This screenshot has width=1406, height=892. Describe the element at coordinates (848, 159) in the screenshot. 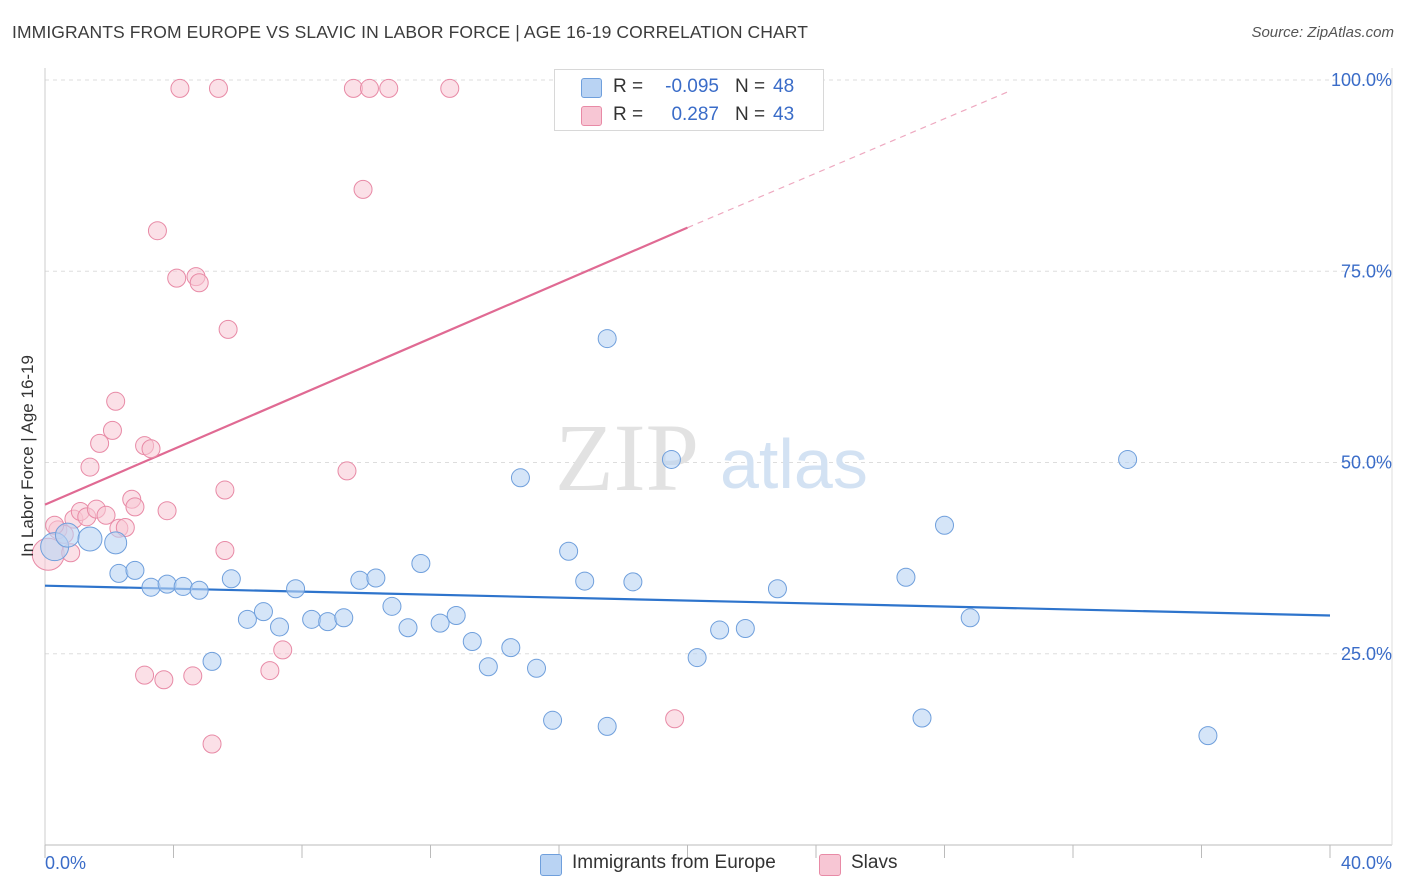

I see `trend-line-slavs-extension` at that location.